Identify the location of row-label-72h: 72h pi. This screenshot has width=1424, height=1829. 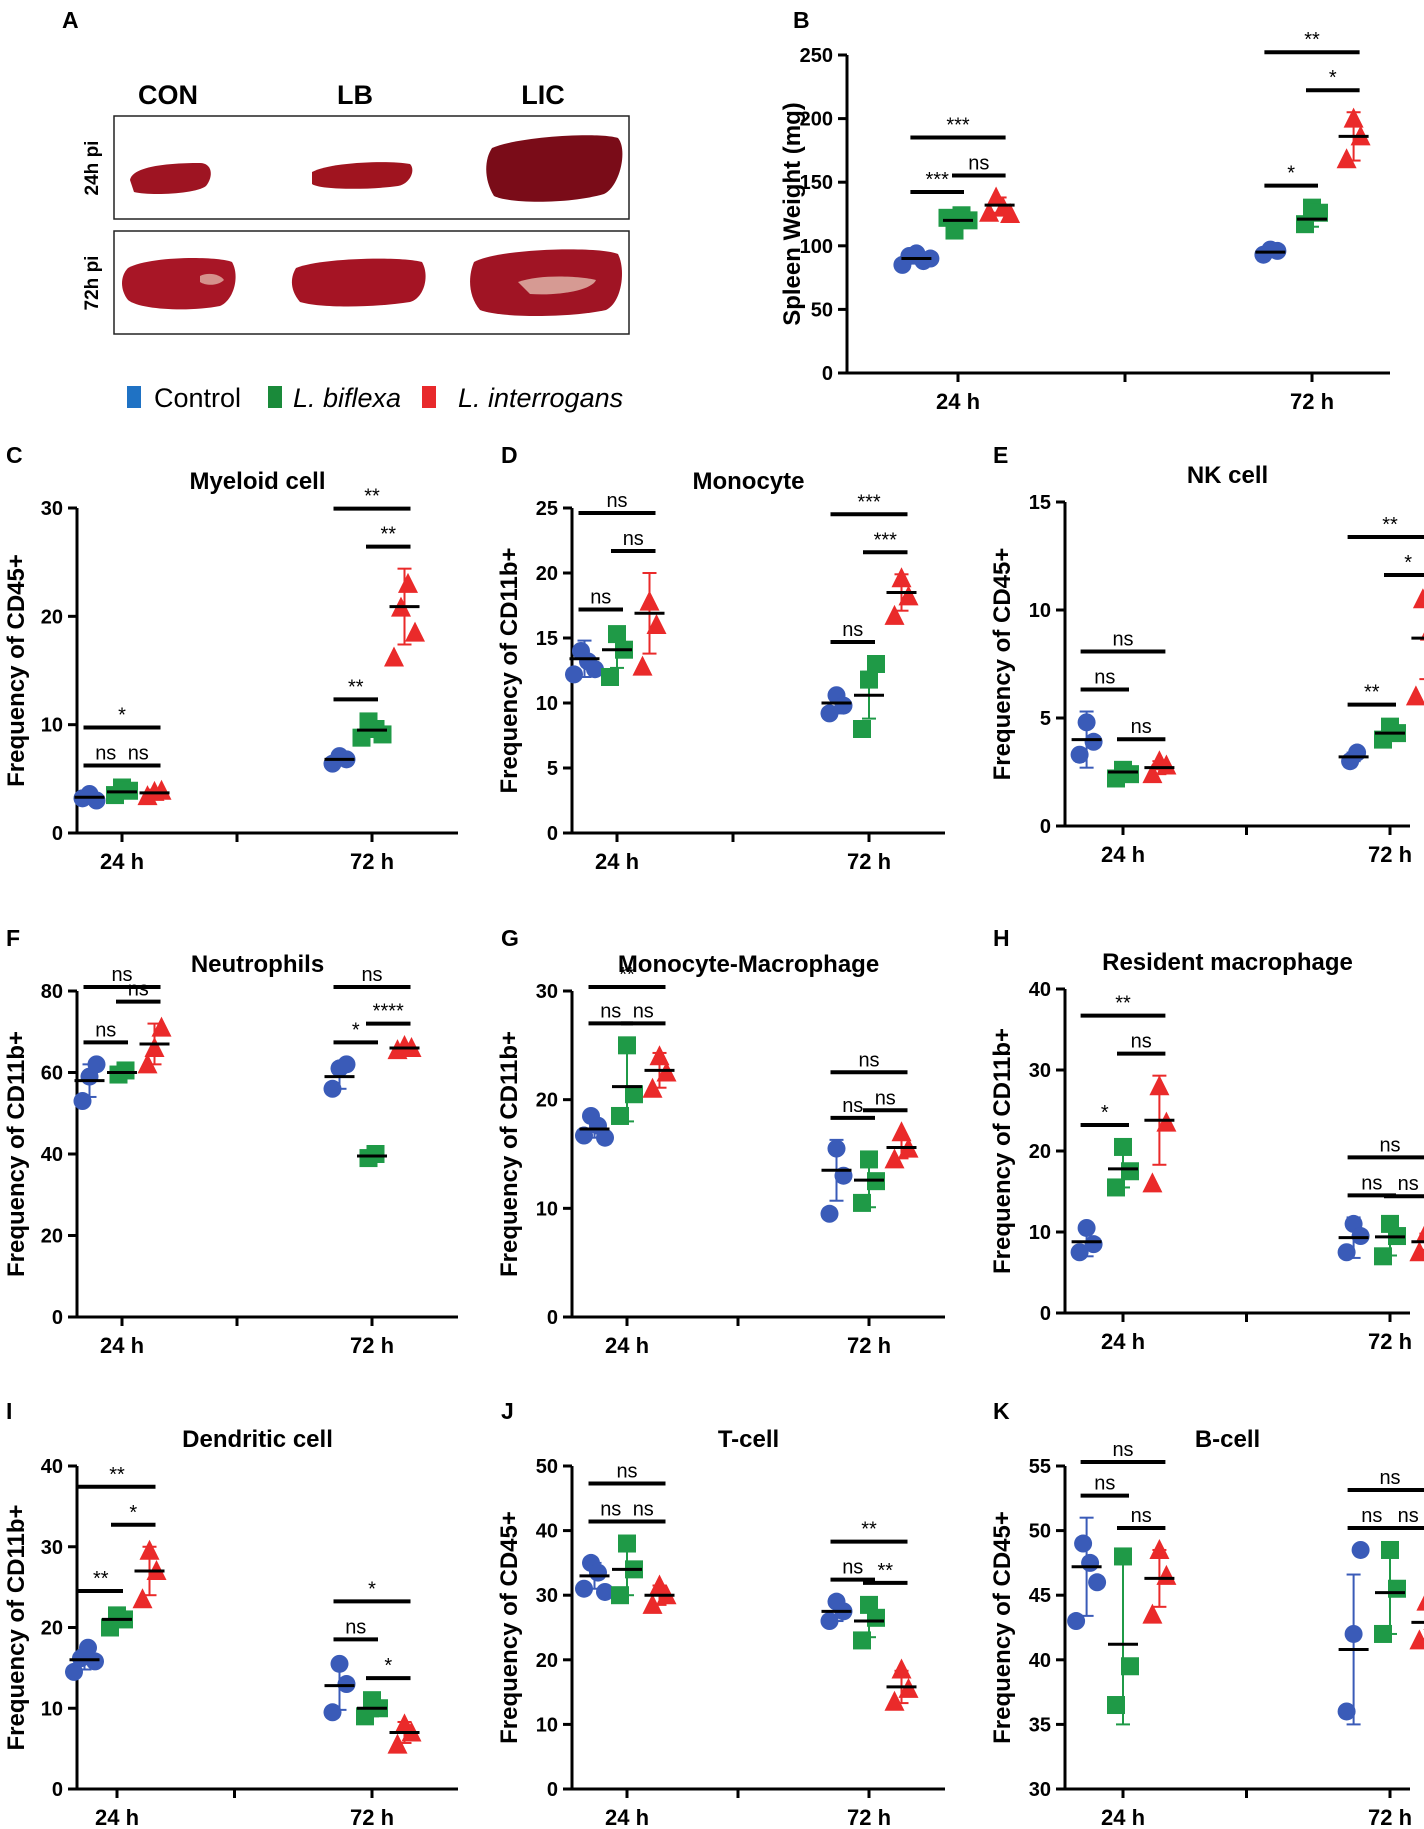
(92, 283).